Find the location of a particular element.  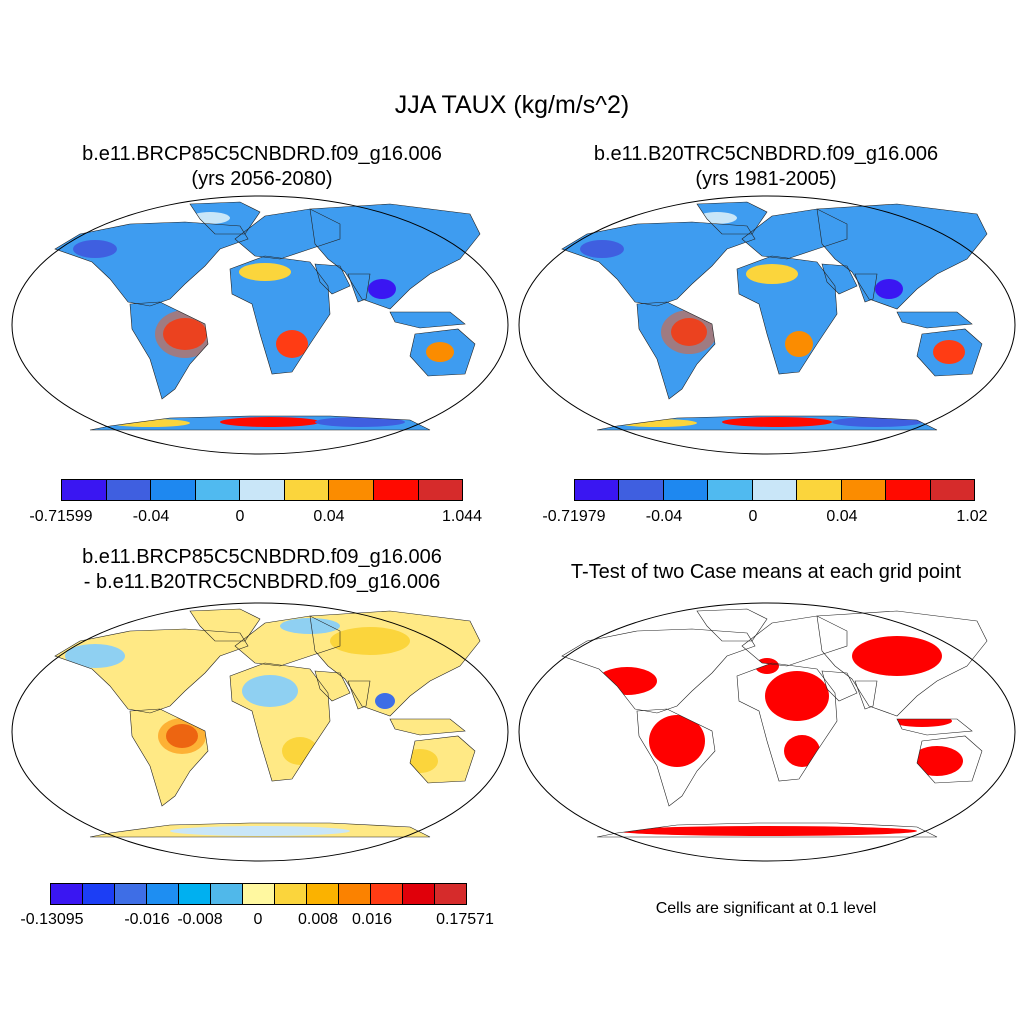

colorbar-tick-label: -0.71599 is located at coordinates (61, 516).